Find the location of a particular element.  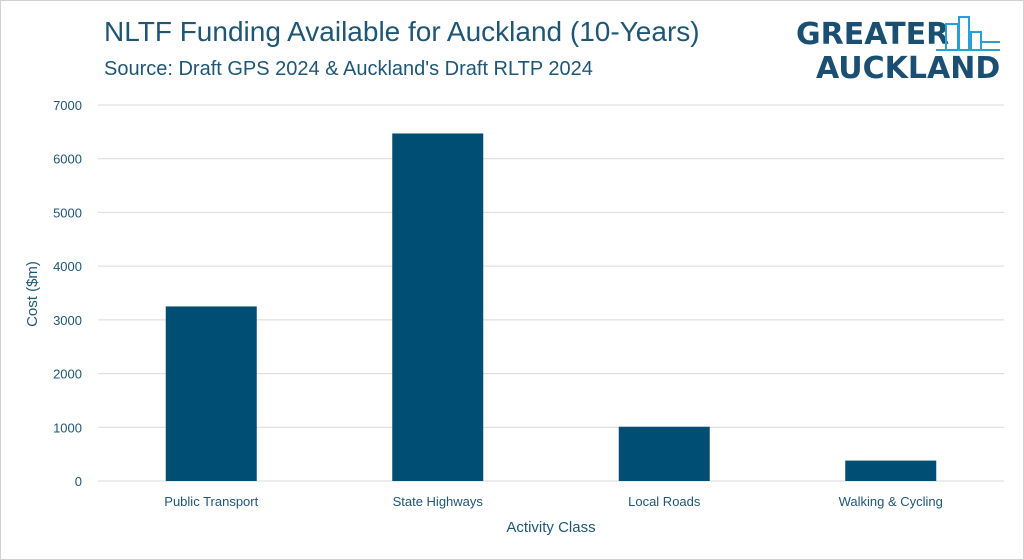

x-tick-label: Local Roads is located at coordinates (664, 501).